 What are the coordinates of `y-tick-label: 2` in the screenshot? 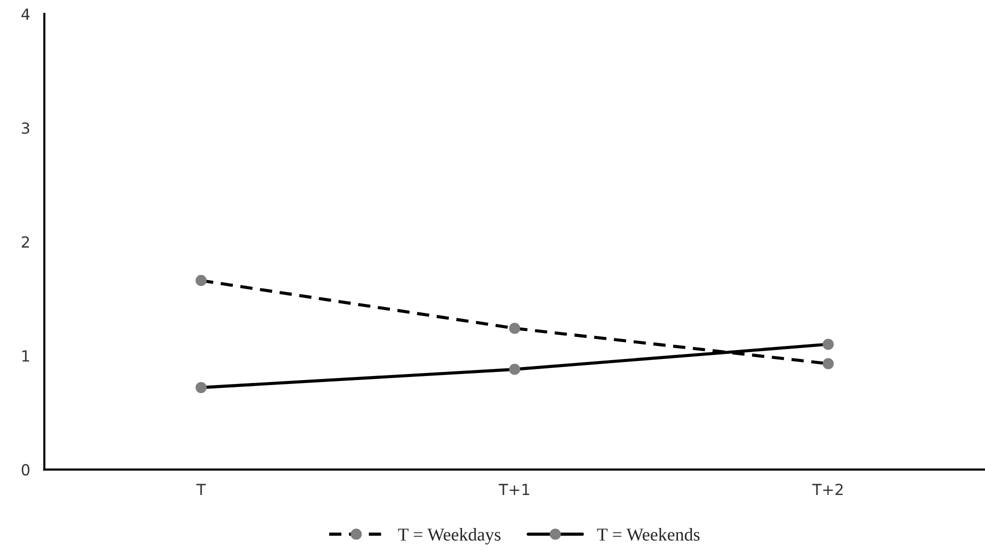 It's located at (25, 242).